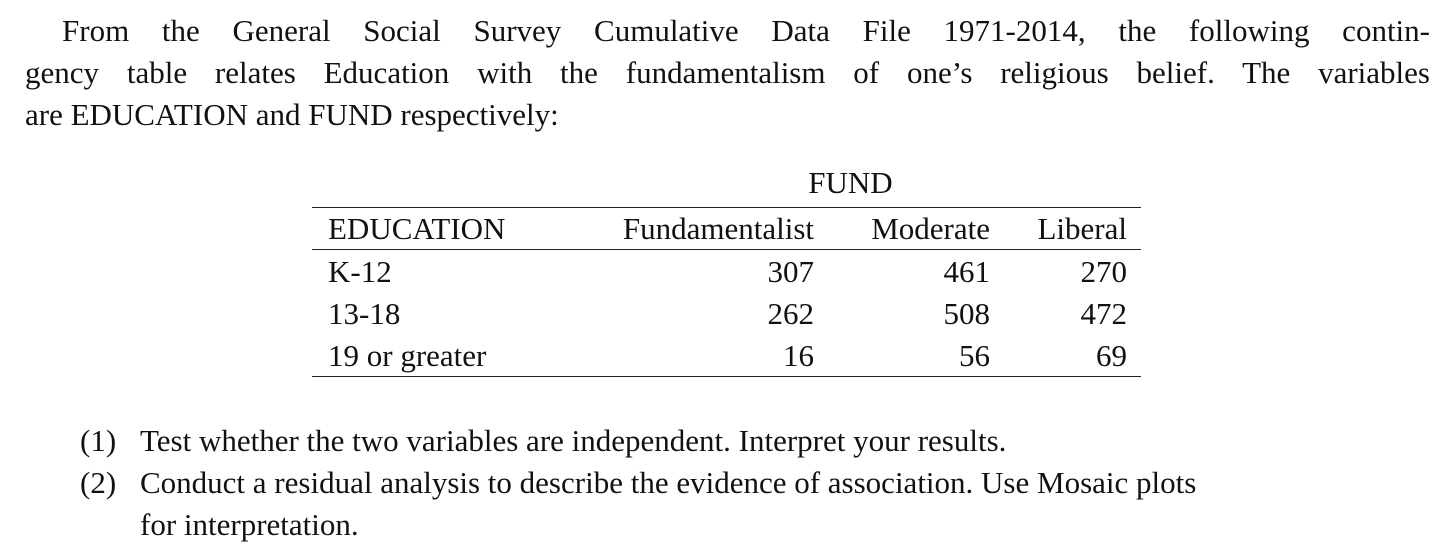 This screenshot has height=546, width=1455. What do you see at coordinates (1104, 271) in the screenshot?
I see `count-cell: 270` at bounding box center [1104, 271].